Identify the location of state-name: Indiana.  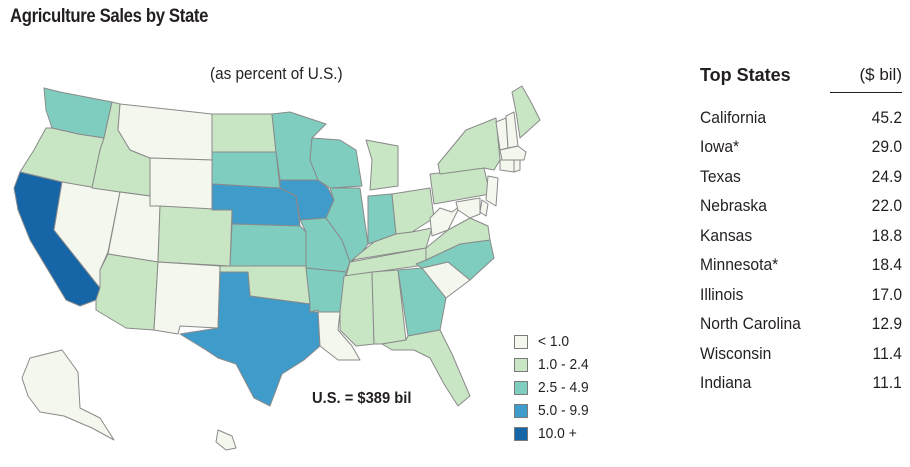
(726, 383).